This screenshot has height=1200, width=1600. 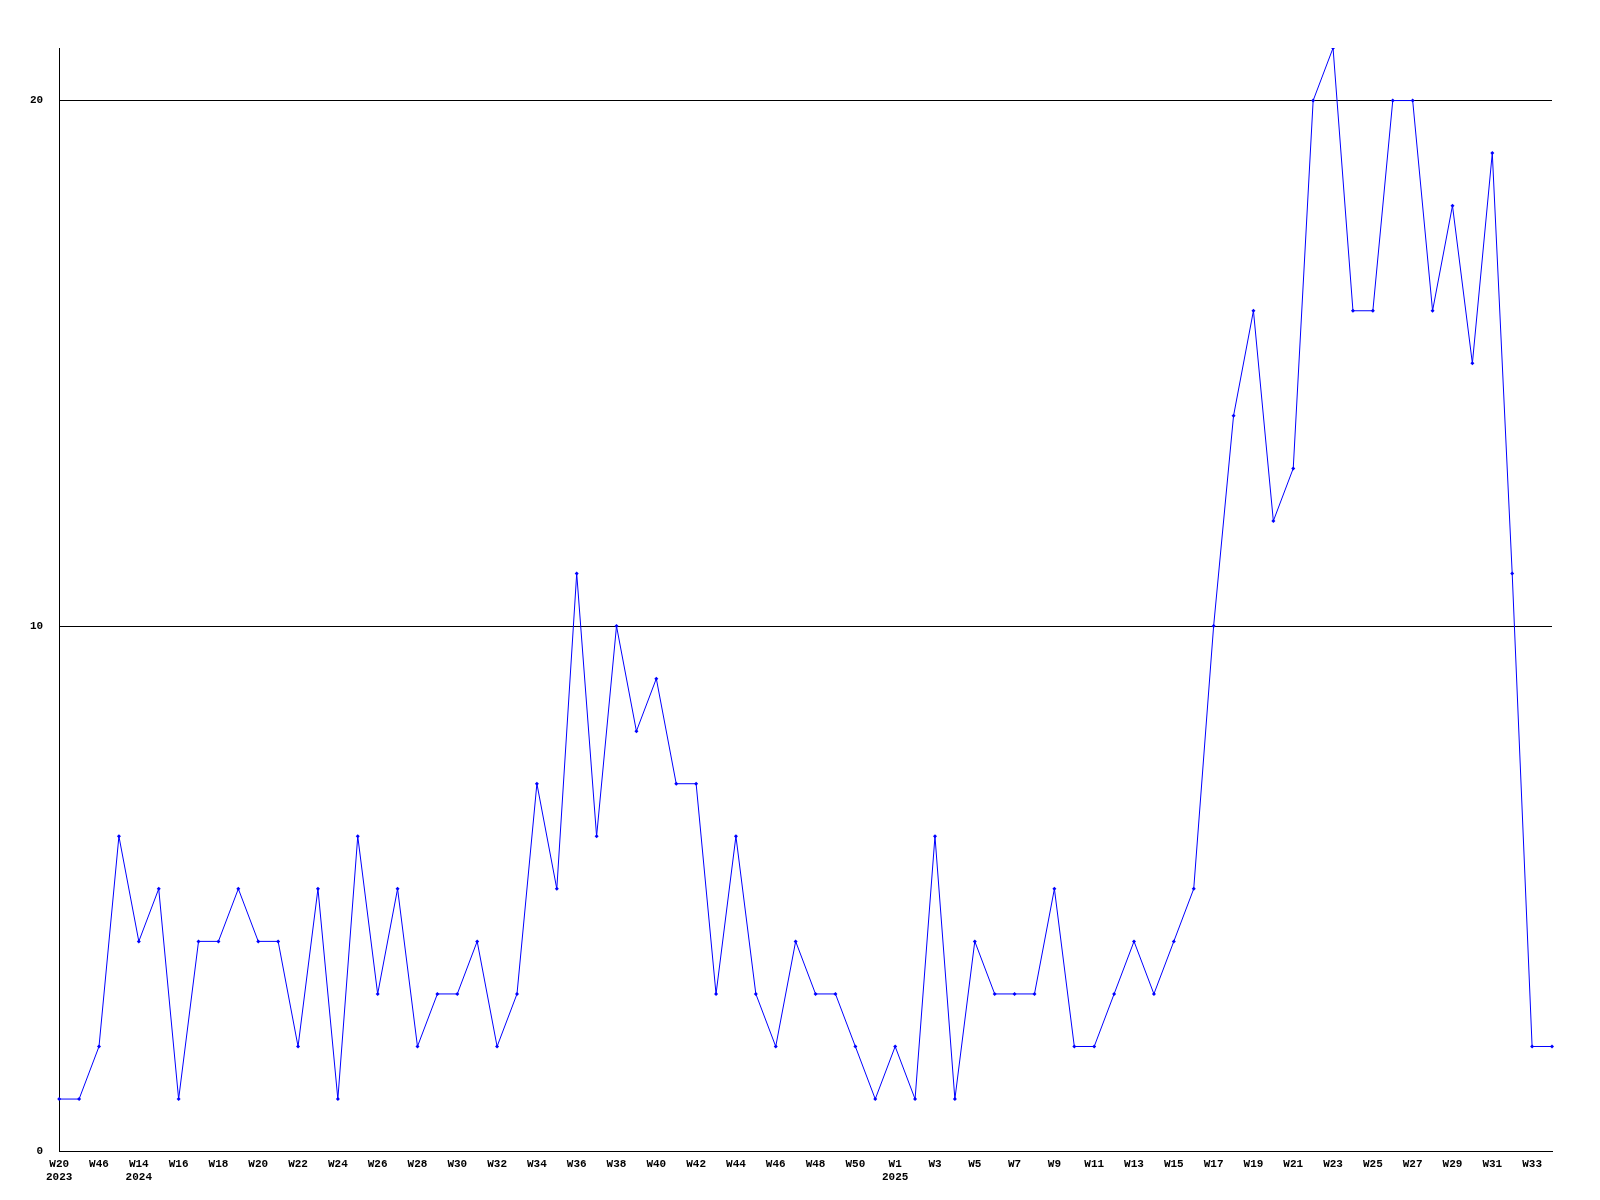 I want to click on x-tick-label: W22, so click(x=298, y=1163).